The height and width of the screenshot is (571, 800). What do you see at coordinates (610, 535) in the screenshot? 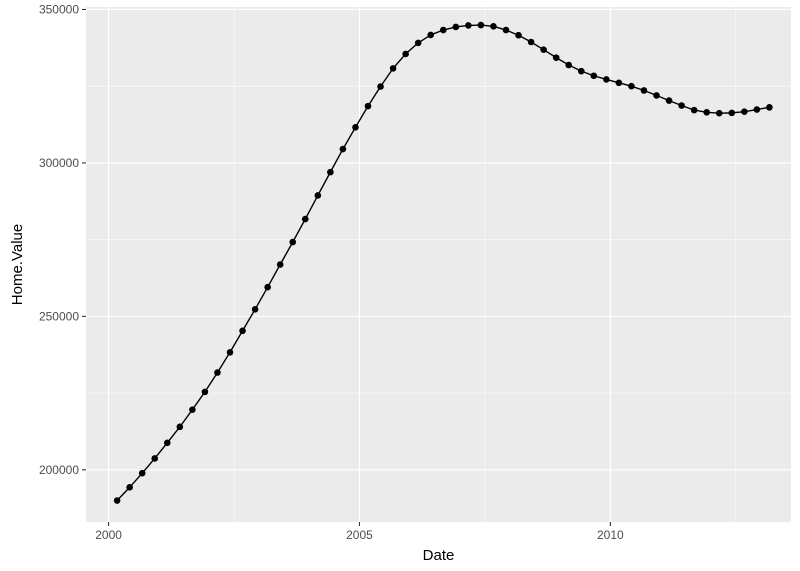
I see `x-tick-label: 2010` at bounding box center [610, 535].